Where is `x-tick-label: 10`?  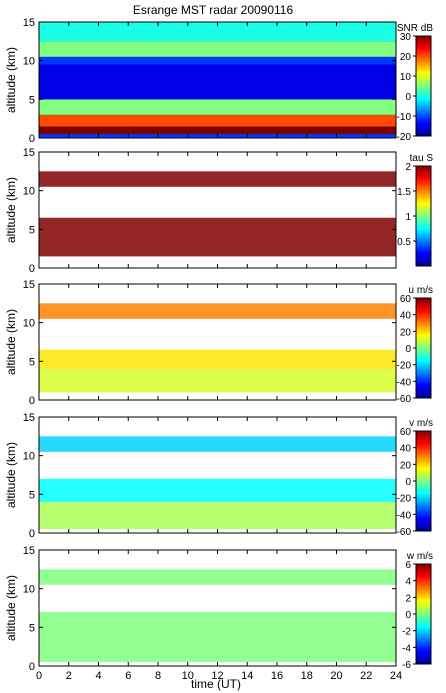 x-tick-label: 10 is located at coordinates (188, 676).